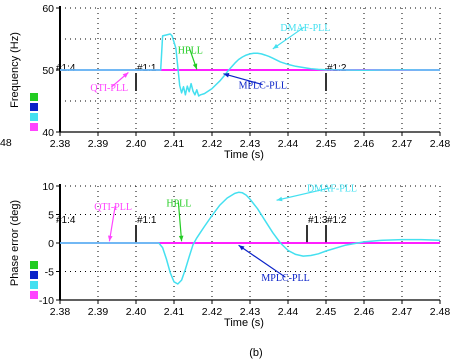  I want to click on event-marker-label: #1:3, so click(318, 220).